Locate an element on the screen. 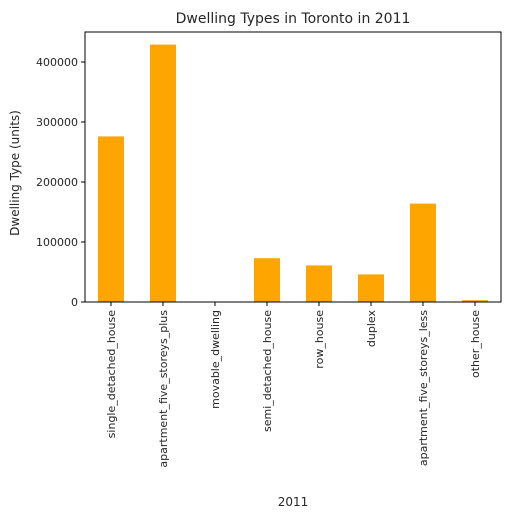 The width and height of the screenshot is (516, 532). x-tick-label: other_house is located at coordinates (475, 344).